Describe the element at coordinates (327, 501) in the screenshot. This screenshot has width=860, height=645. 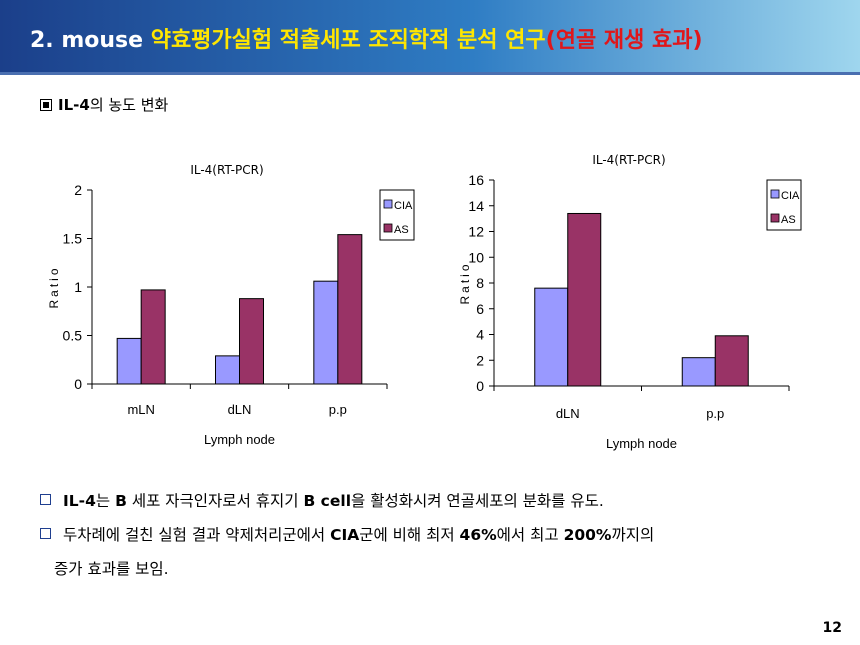
I see `bullet-text: B cell` at that location.